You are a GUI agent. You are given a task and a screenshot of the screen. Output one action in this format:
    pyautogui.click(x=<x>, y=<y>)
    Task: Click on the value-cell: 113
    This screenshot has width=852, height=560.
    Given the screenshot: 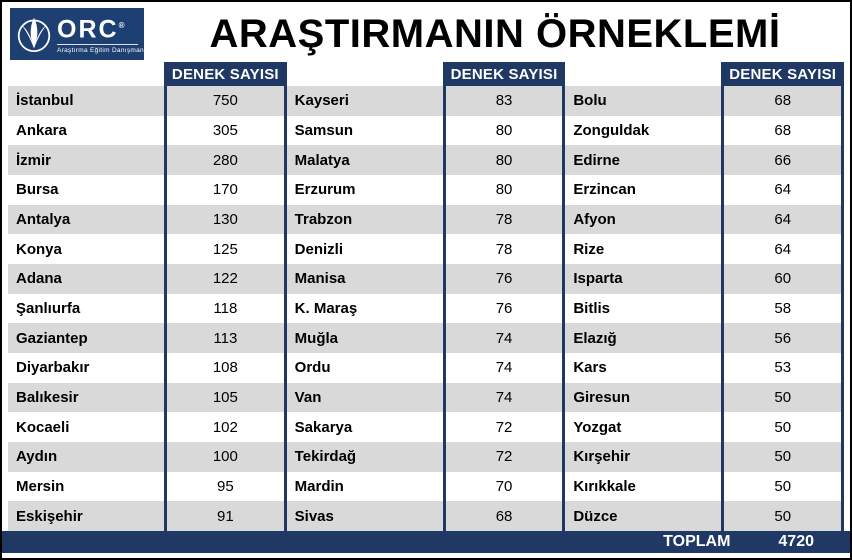 What is the action you would take?
    pyautogui.click(x=225, y=338)
    